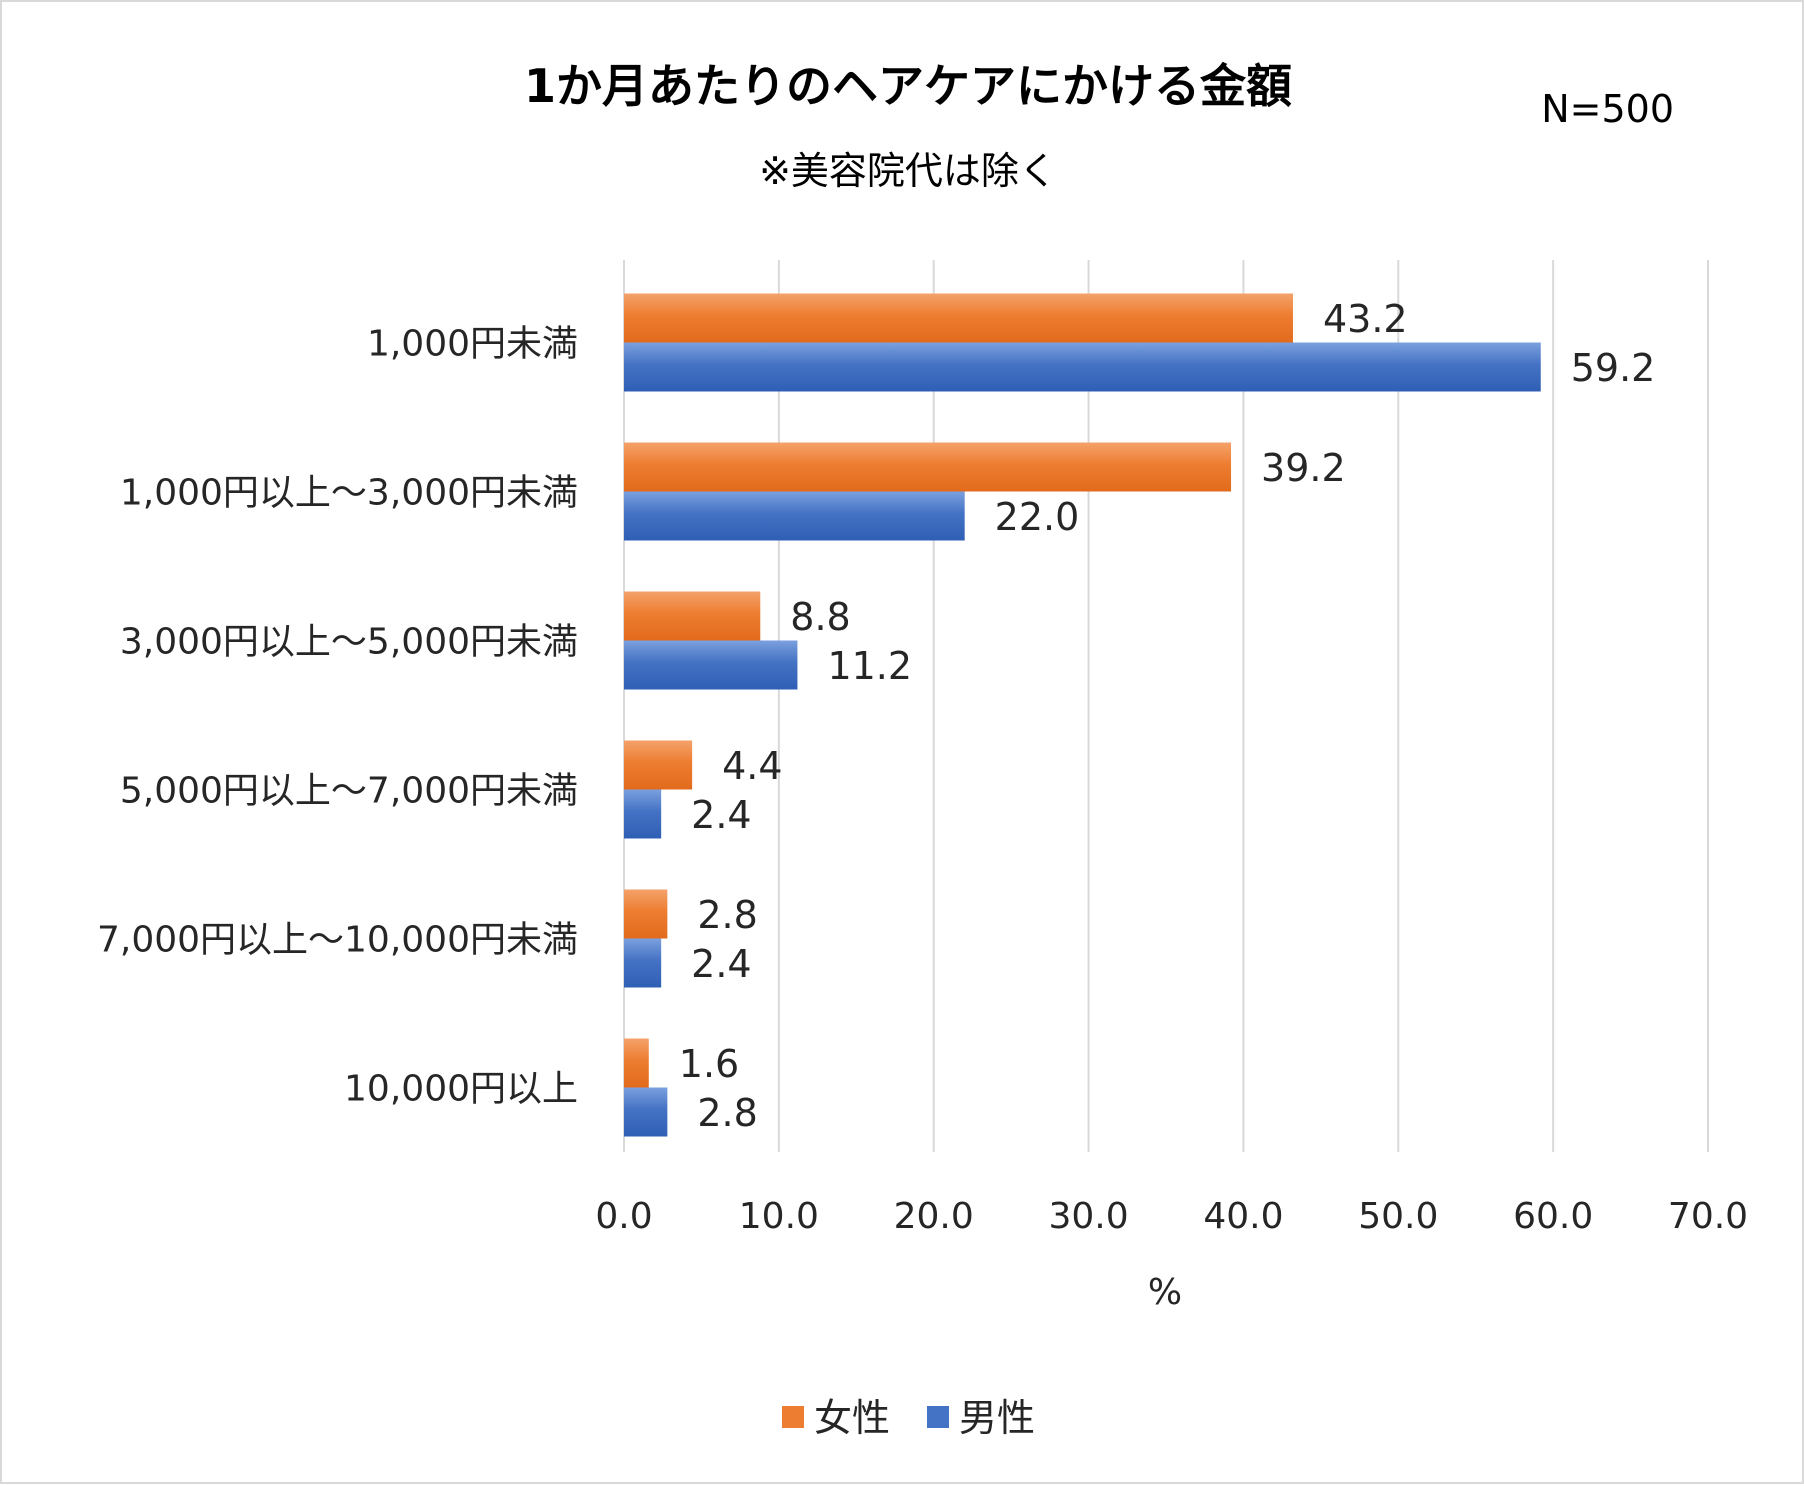 This screenshot has height=1486, width=1804. I want to click on data-label: 59.2, so click(1613, 368).